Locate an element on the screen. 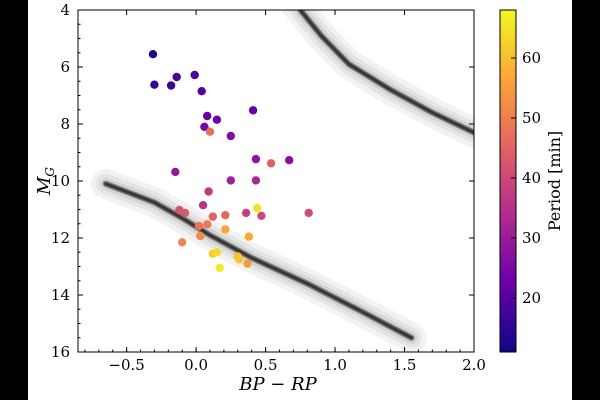  colorbar-ticks: 20 30 40 50 60 is located at coordinates (526, 178).